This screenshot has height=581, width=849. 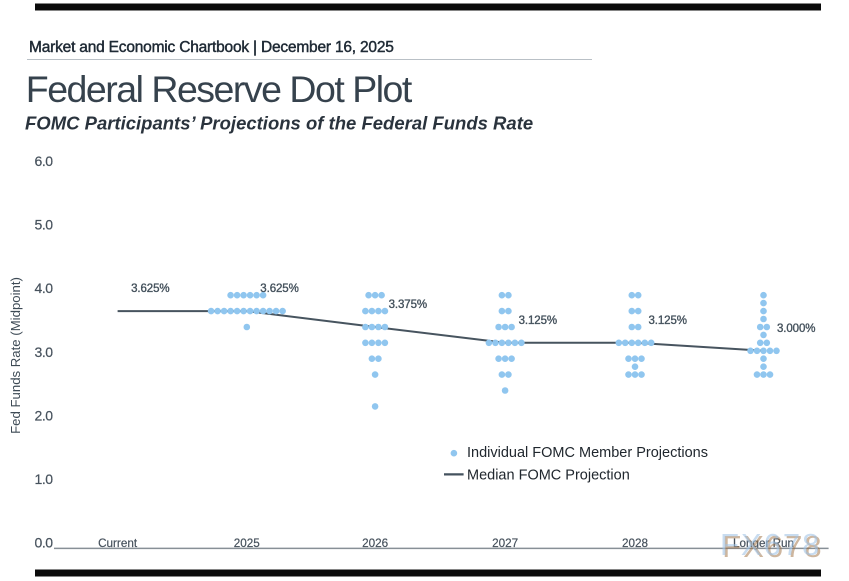 I want to click on svg-text: 2028, so click(x=635, y=543).